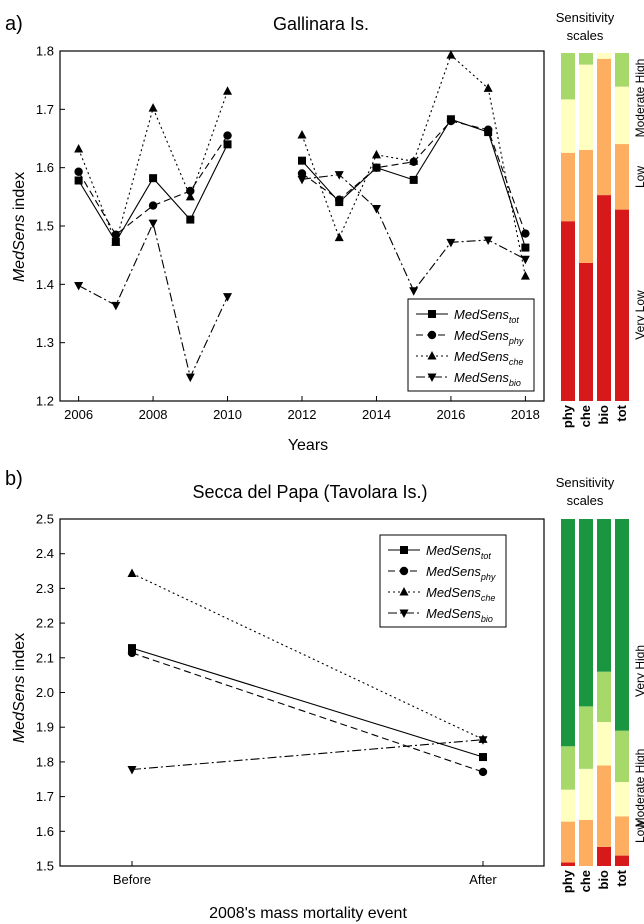 The height and width of the screenshot is (924, 644). Describe the element at coordinates (45, 401) in the screenshot. I see `panel-a-ytick-label: 1.2` at that location.